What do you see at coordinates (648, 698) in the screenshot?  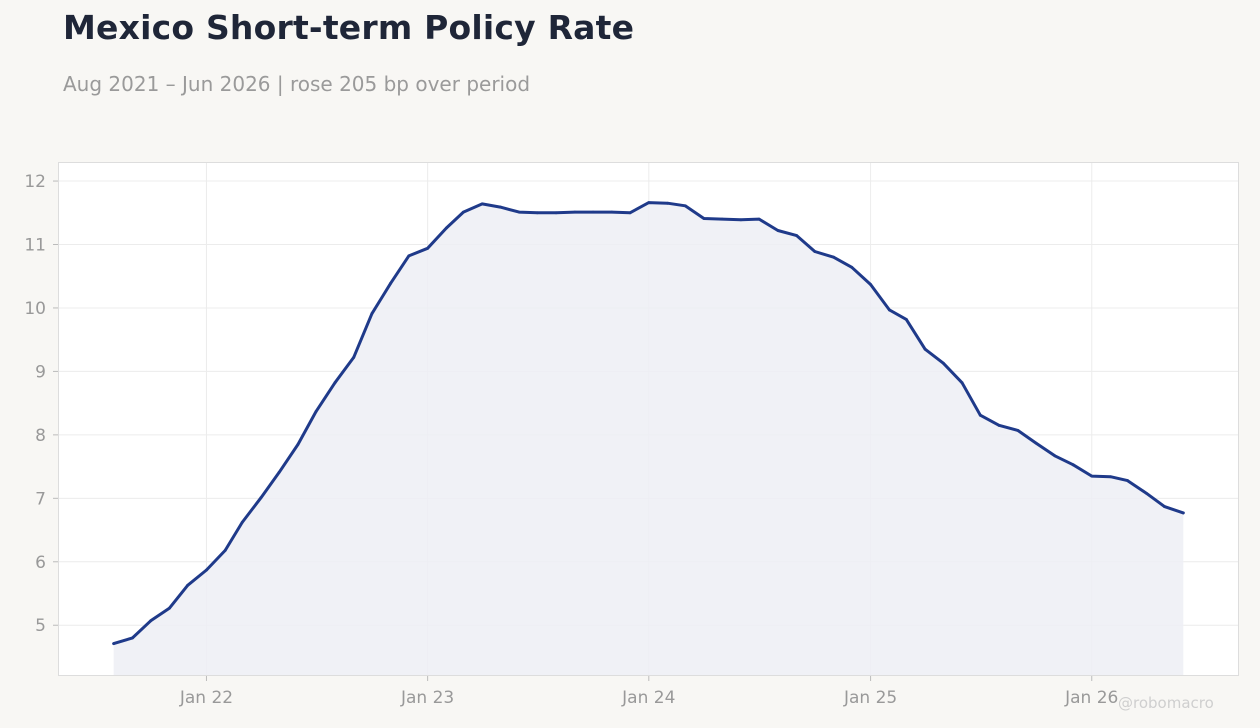 I see `x-tick-label: Jan 24` at bounding box center [648, 698].